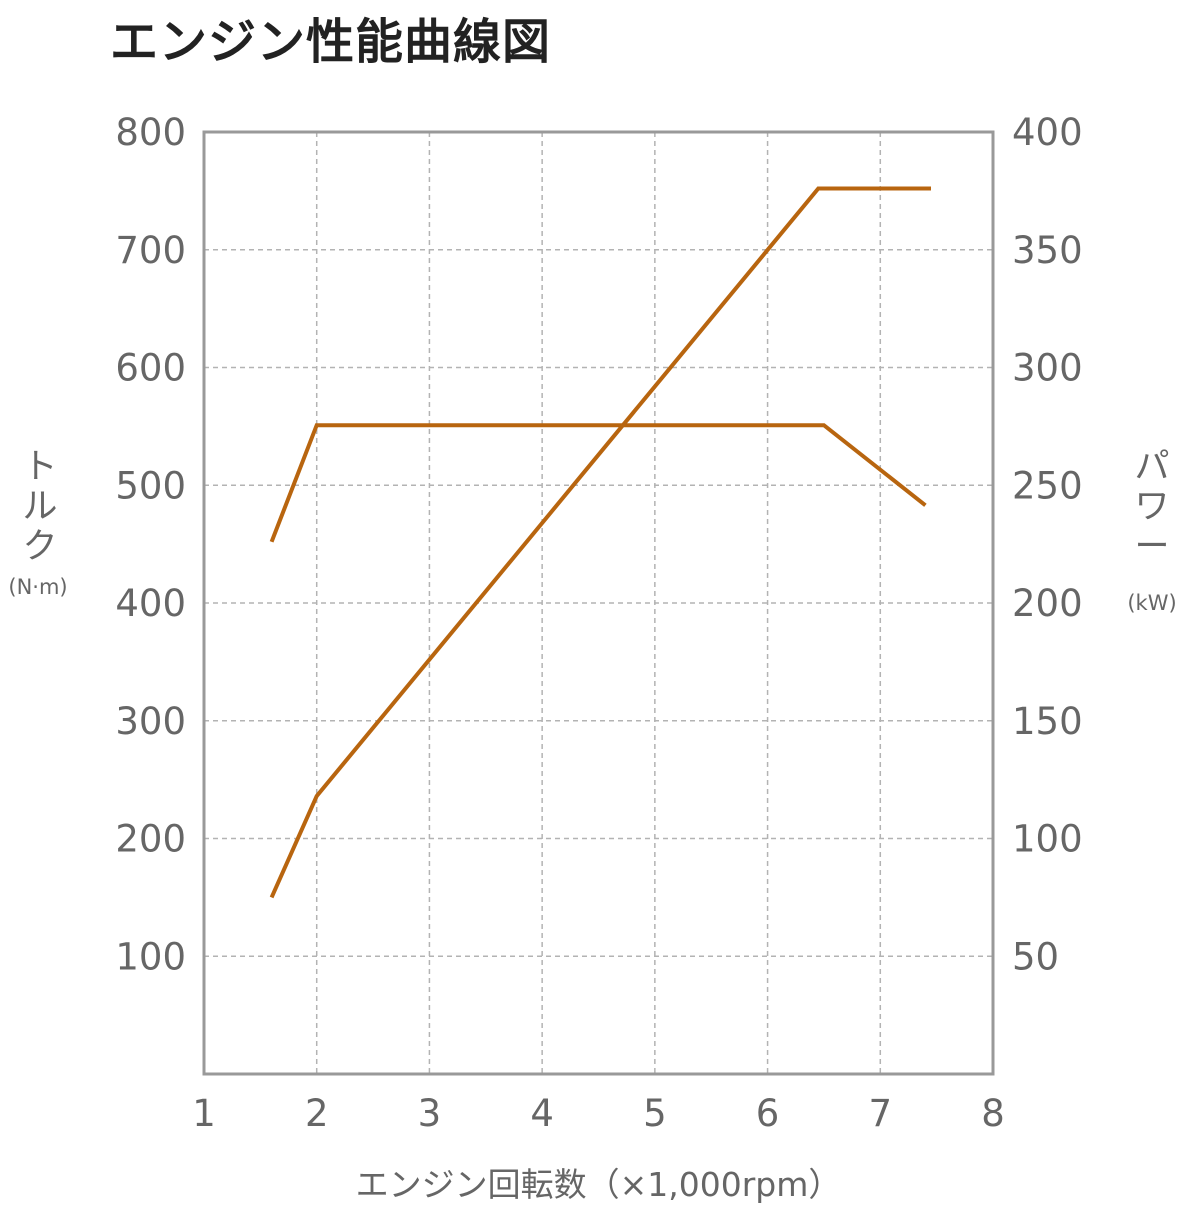 Image resolution: width=1200 pixels, height=1220 pixels. What do you see at coordinates (655, 1113) in the screenshot?
I see `x-tick-label: 5` at bounding box center [655, 1113].